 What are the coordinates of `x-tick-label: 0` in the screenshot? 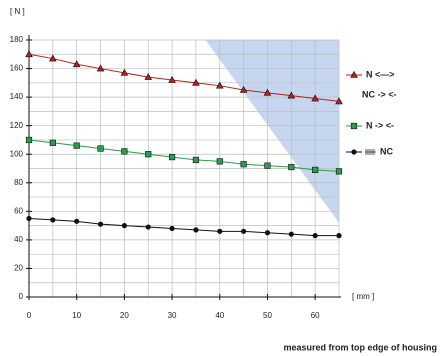 It's located at (29, 315).